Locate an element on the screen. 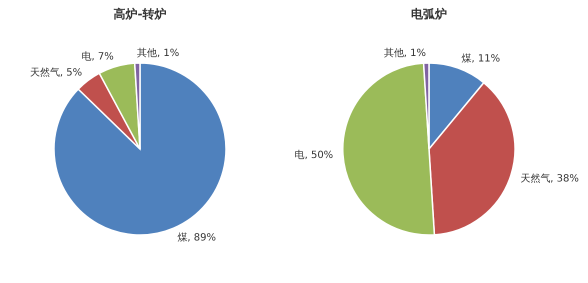 The width and height of the screenshot is (588, 283). slice-label: 电, 7% is located at coordinates (97, 56).